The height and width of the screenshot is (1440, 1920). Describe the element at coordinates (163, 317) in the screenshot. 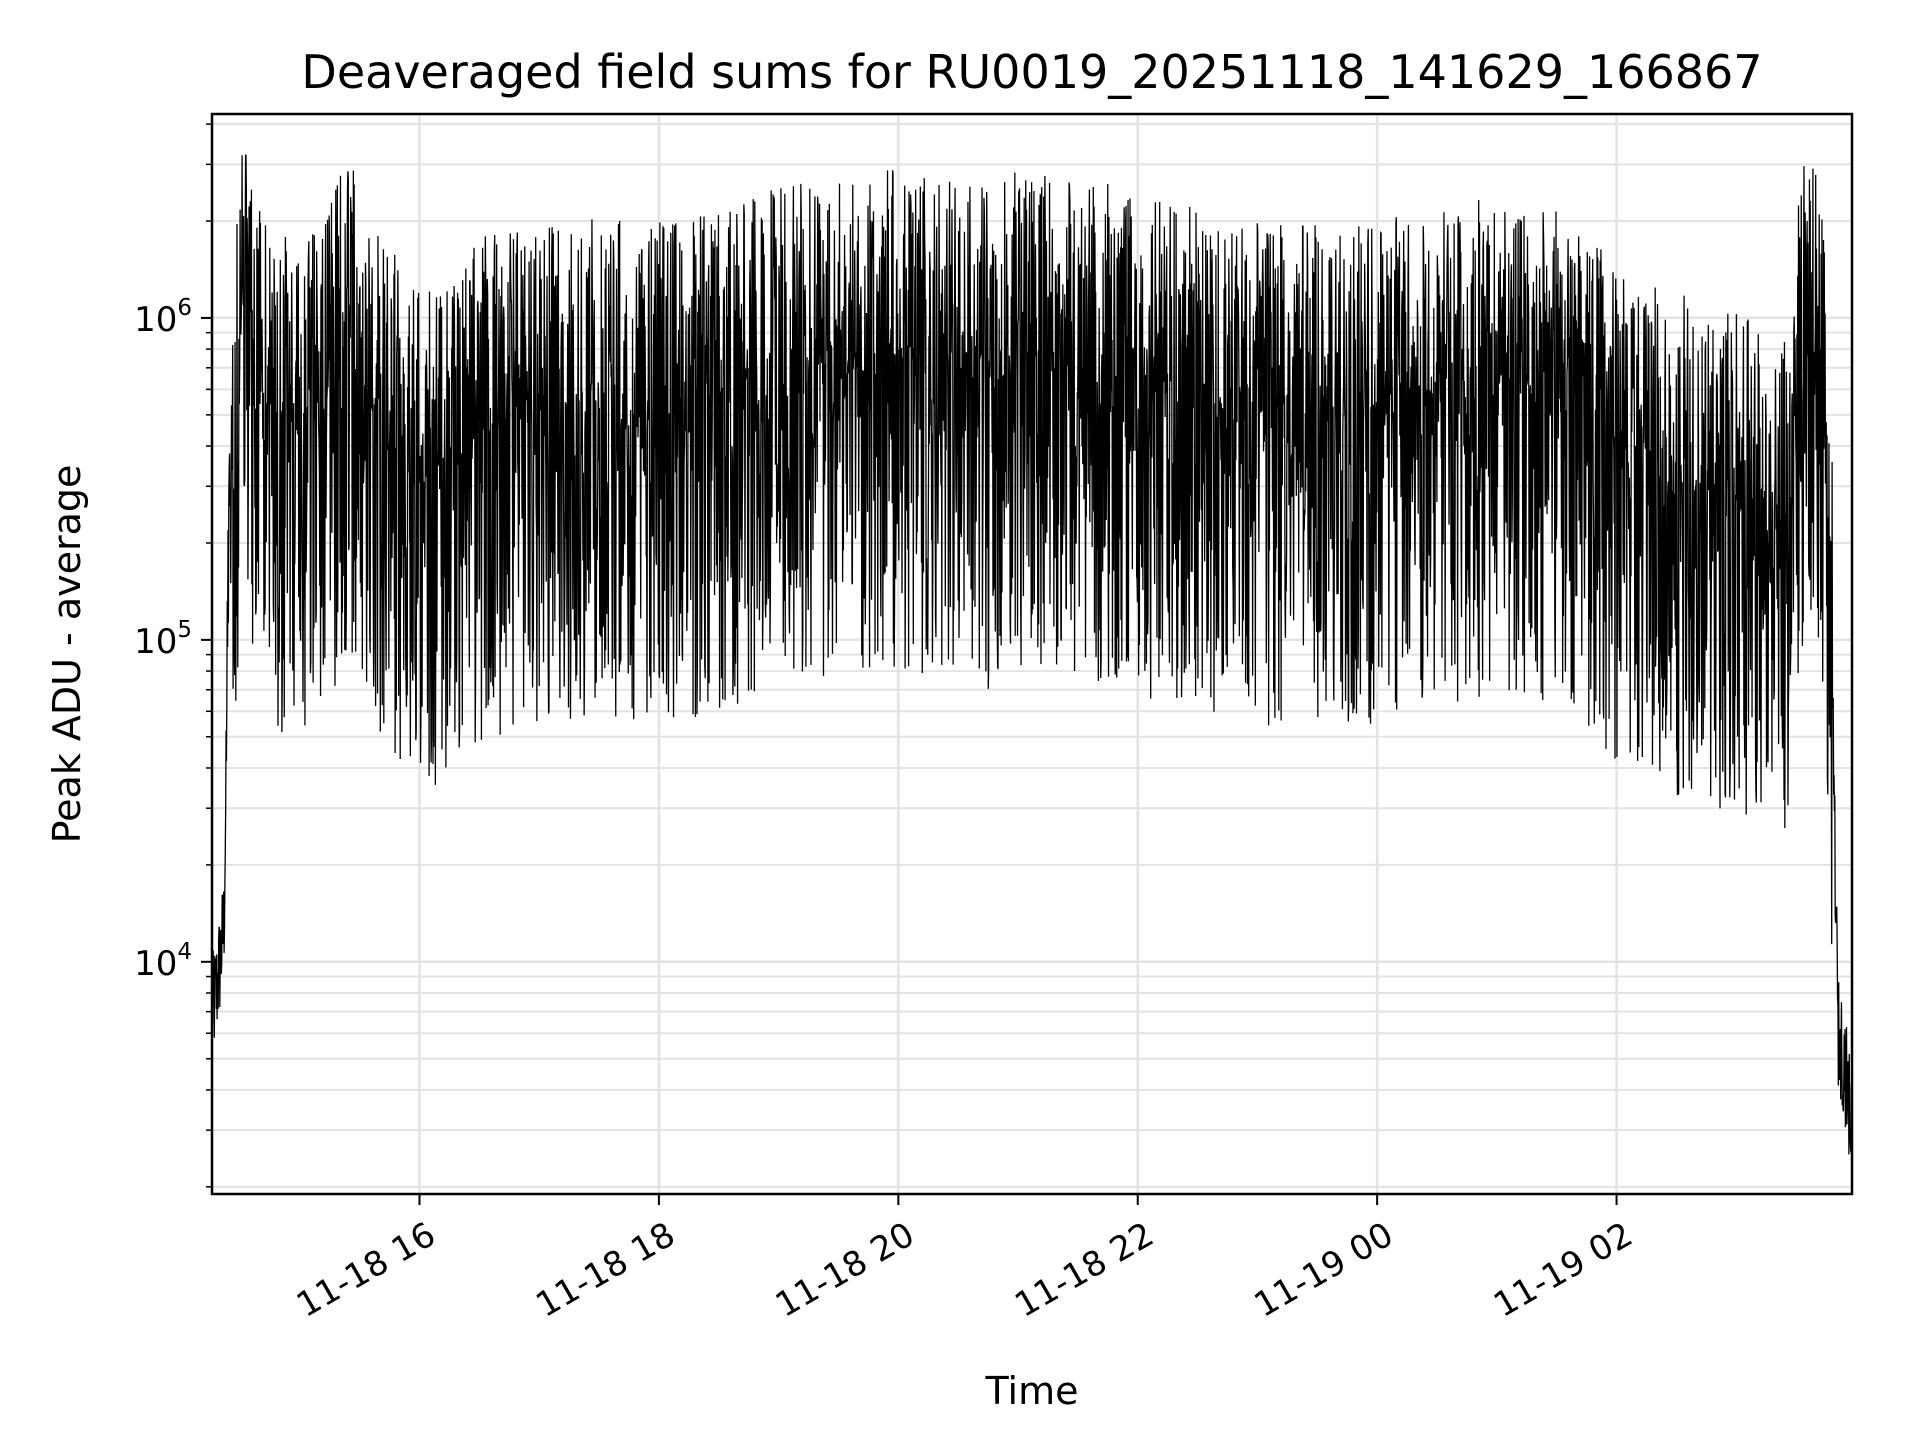

I see `y-tick-label: 10⁶` at that location.